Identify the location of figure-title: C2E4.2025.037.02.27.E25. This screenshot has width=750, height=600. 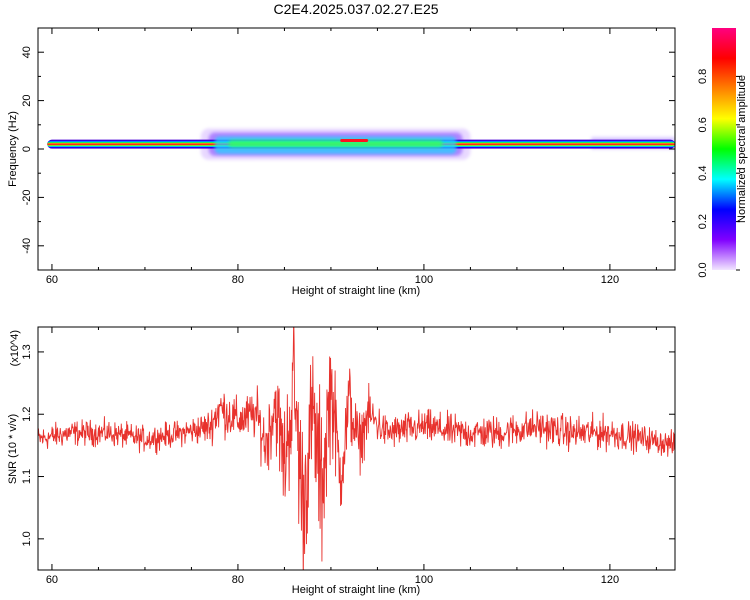
(355, 9).